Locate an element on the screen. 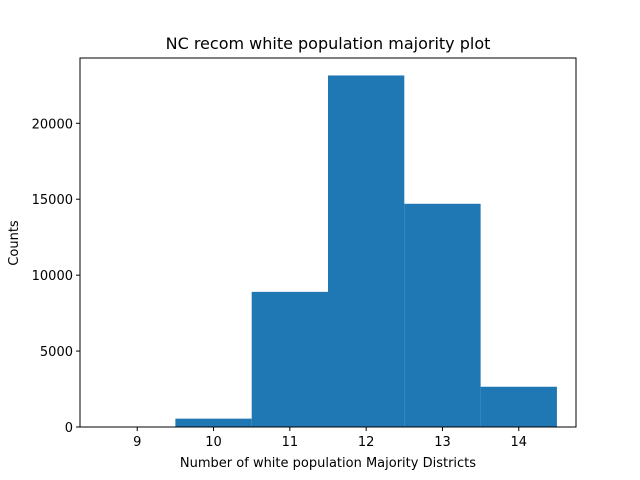 The image size is (640, 480). y-tick-label: 15000 is located at coordinates (52, 200).